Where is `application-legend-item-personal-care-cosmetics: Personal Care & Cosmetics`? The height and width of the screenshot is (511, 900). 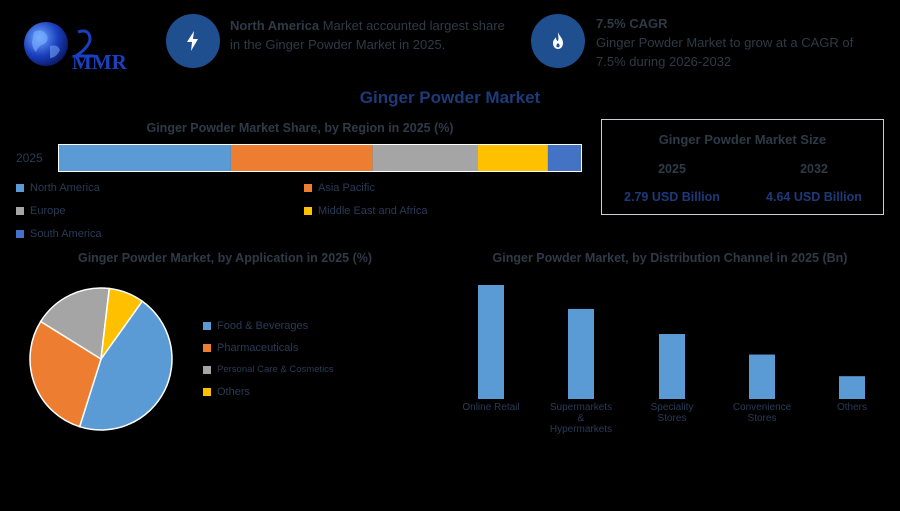
application-legend-item-personal-care-cosmetics: Personal Care & Cosmetics is located at coordinates (268, 369).